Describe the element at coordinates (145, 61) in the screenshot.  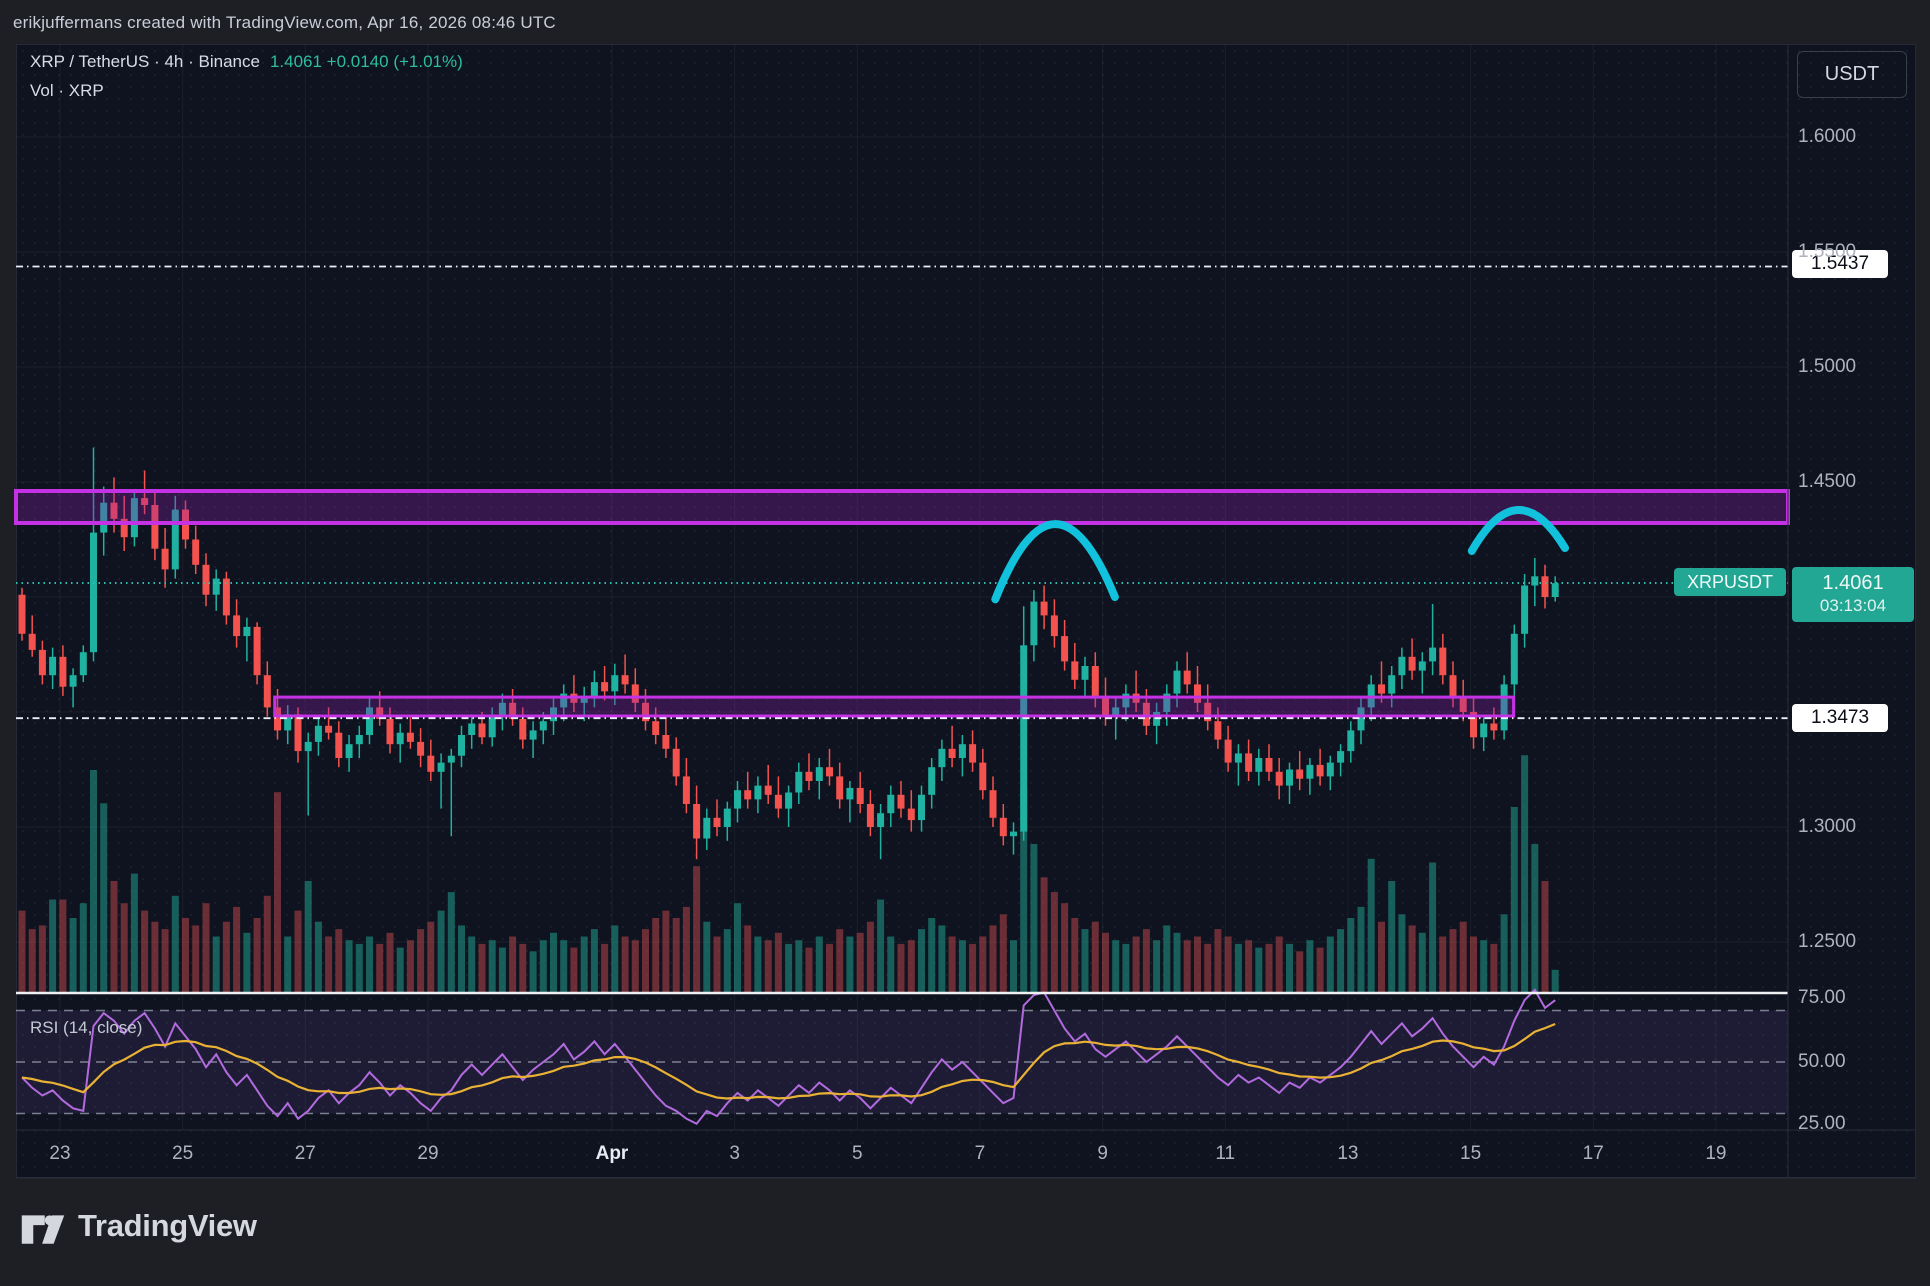
I see `symbol-title: XRP / TetherUS · 4h · Binance` at that location.